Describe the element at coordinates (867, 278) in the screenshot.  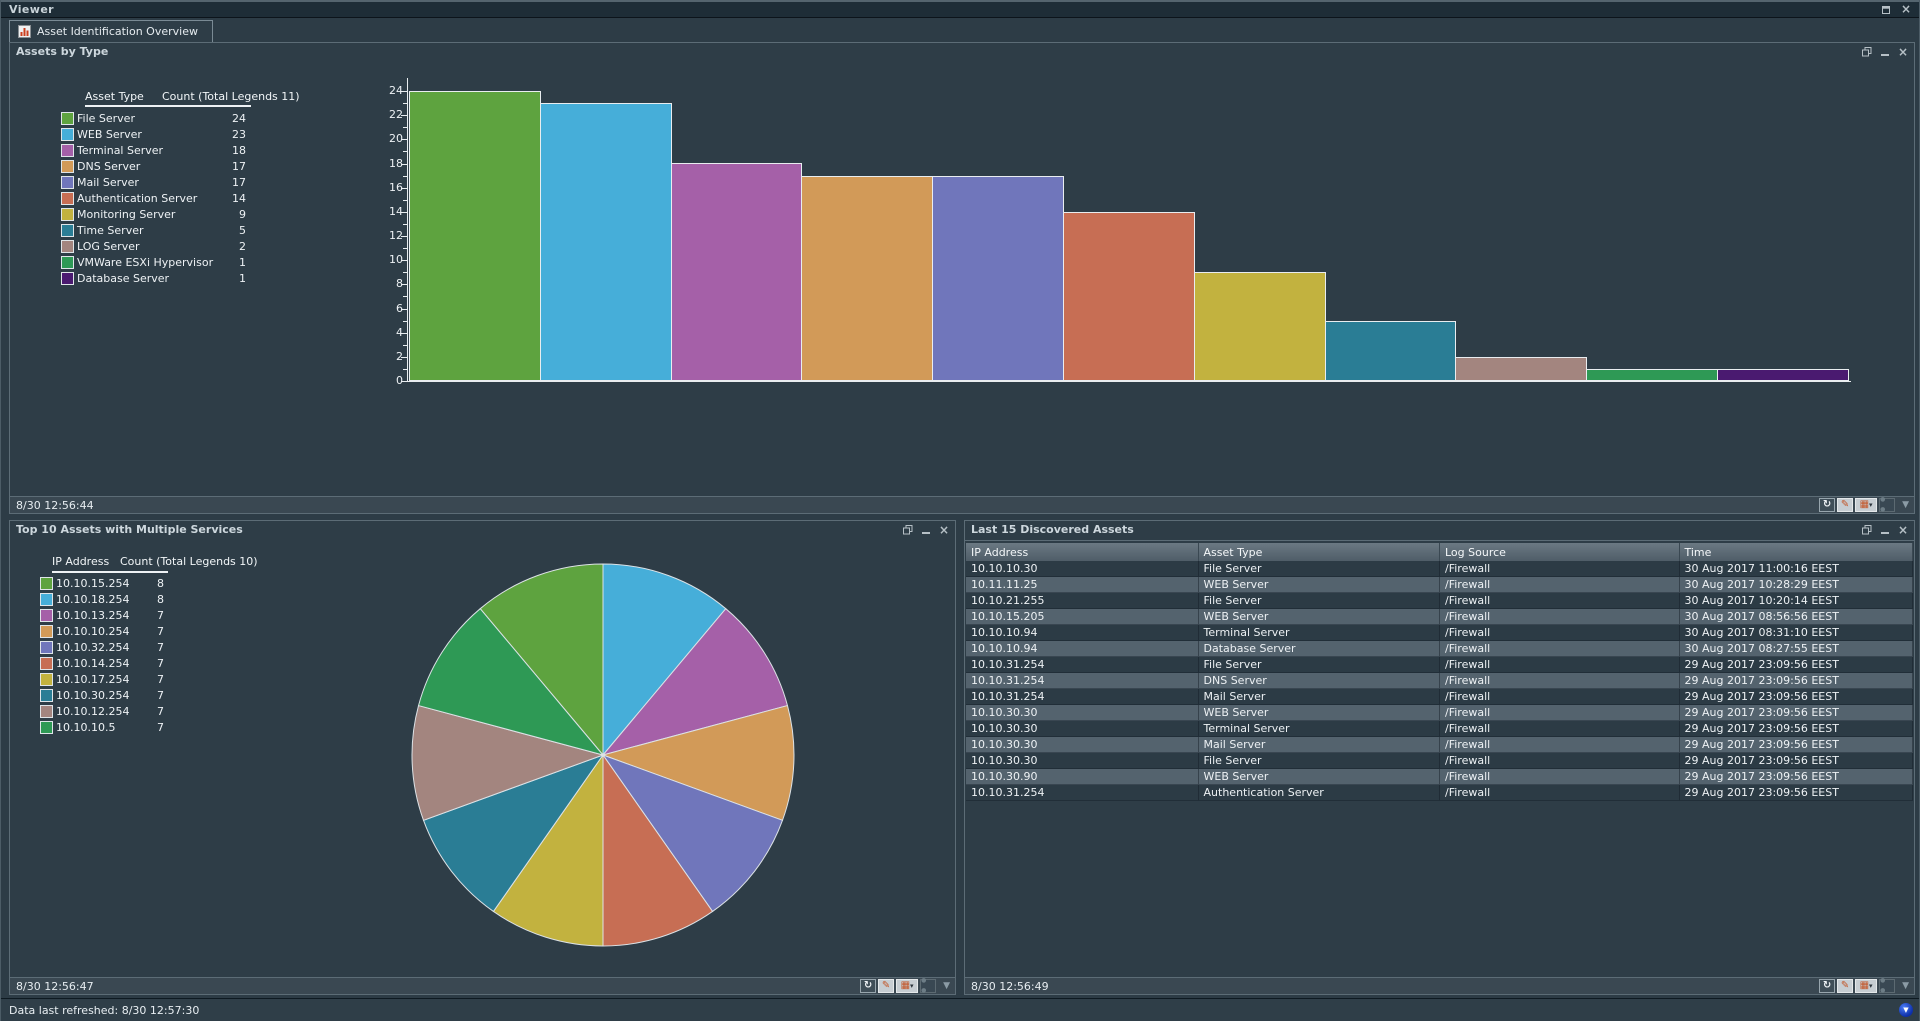
I see `bar-dns-server` at that location.